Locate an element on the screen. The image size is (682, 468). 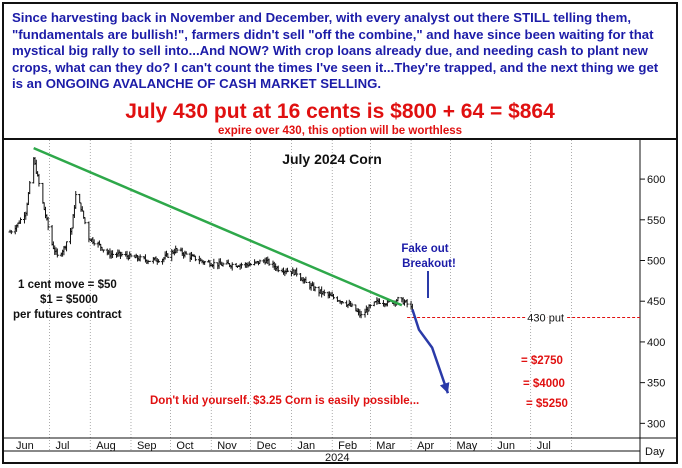
chart-title: July 2024 Corn is located at coordinates (332, 159).